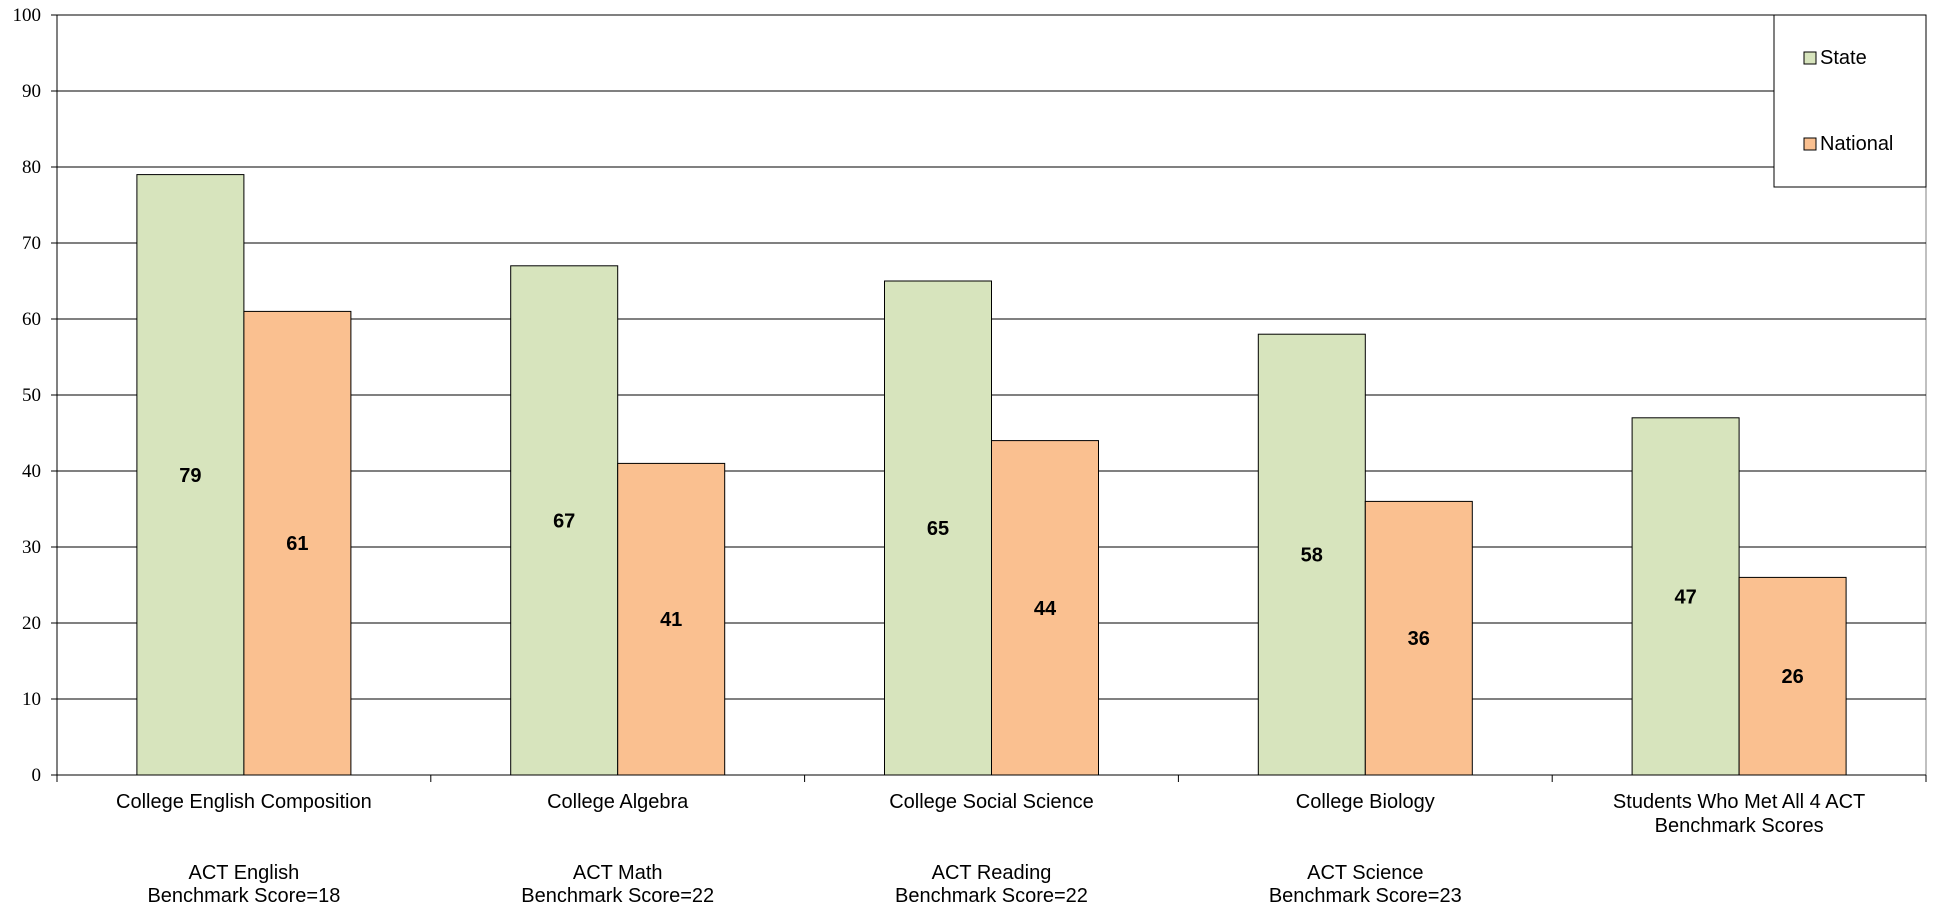 The width and height of the screenshot is (1937, 907). I want to click on category-sublabel: Benchmark Score=18, so click(243, 896).